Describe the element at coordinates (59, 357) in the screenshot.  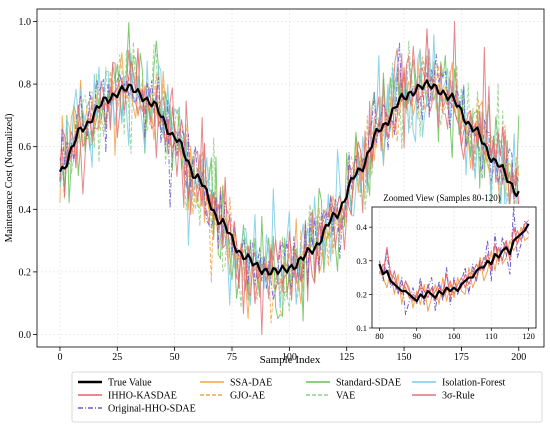
I see `x-tick-label: 0` at that location.